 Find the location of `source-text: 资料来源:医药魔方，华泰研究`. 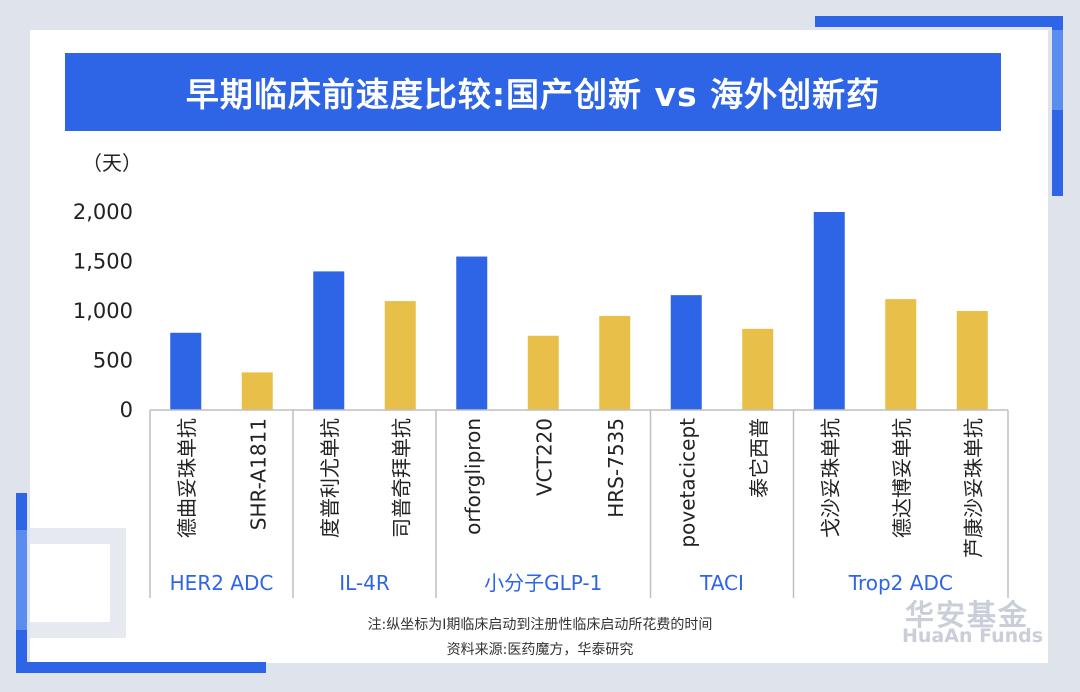

source-text: 资料来源:医药魔方，华泰研究 is located at coordinates (540, 650).